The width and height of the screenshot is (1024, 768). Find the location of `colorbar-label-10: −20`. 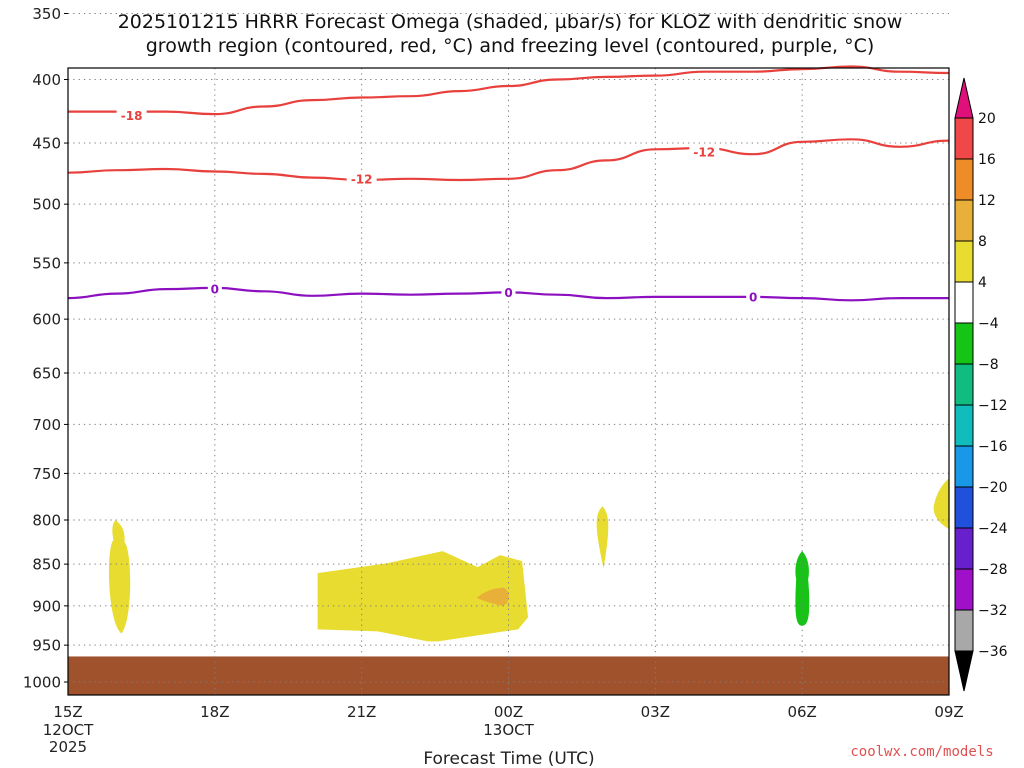

colorbar-label-10: −20 is located at coordinates (993, 488).